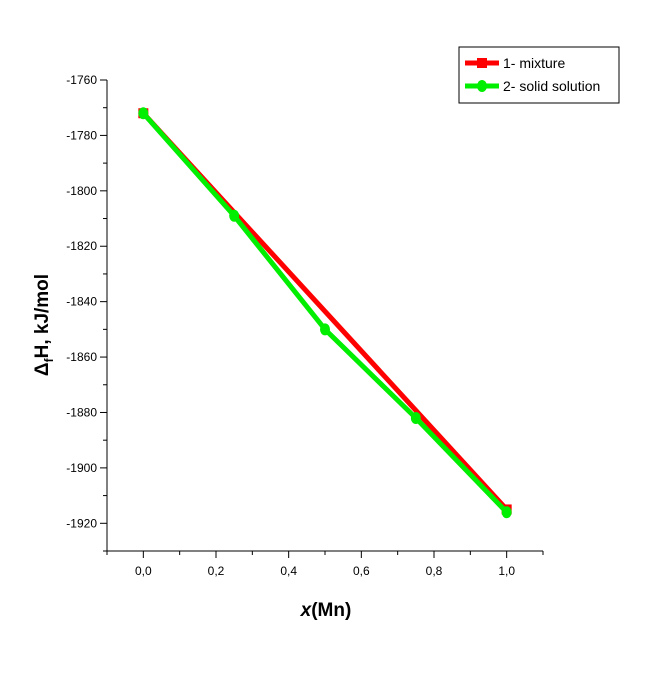  I want to click on y-tick-label: -1900, so click(81, 468).